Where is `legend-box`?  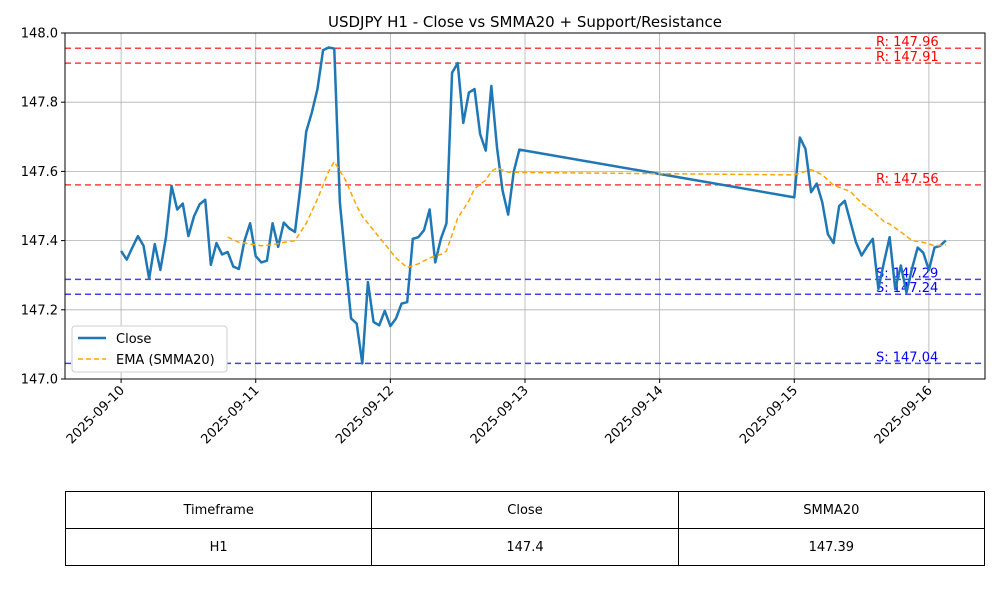
legend-box is located at coordinates (149, 349).